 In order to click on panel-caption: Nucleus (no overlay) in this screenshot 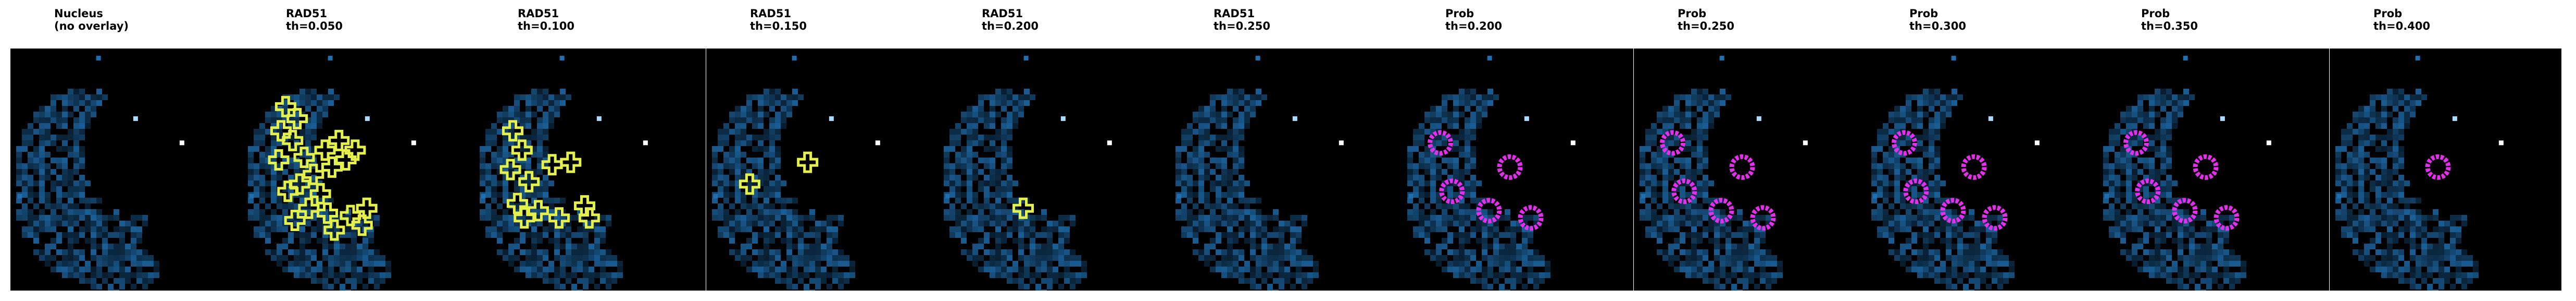, I will do `click(91, 19)`.